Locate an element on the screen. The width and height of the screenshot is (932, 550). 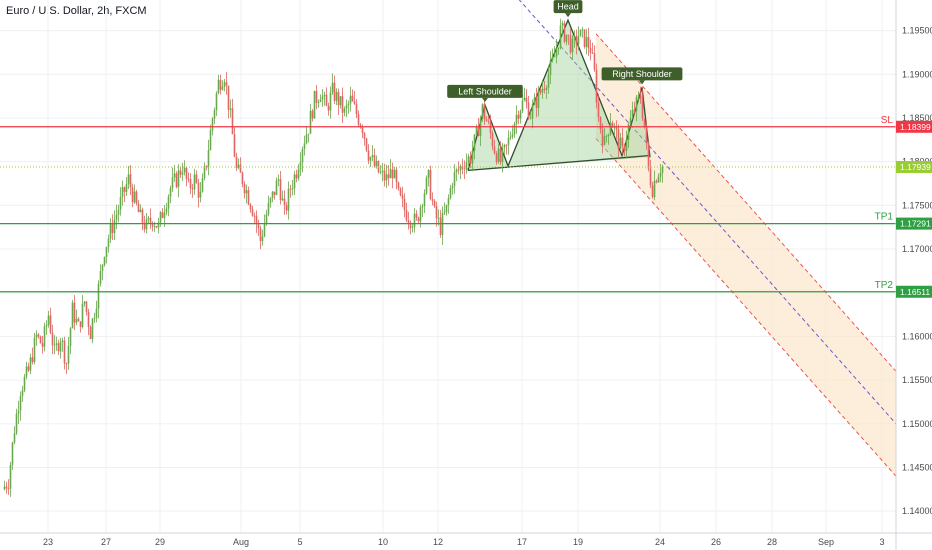
pattern-label: Head is located at coordinates (568, 9).